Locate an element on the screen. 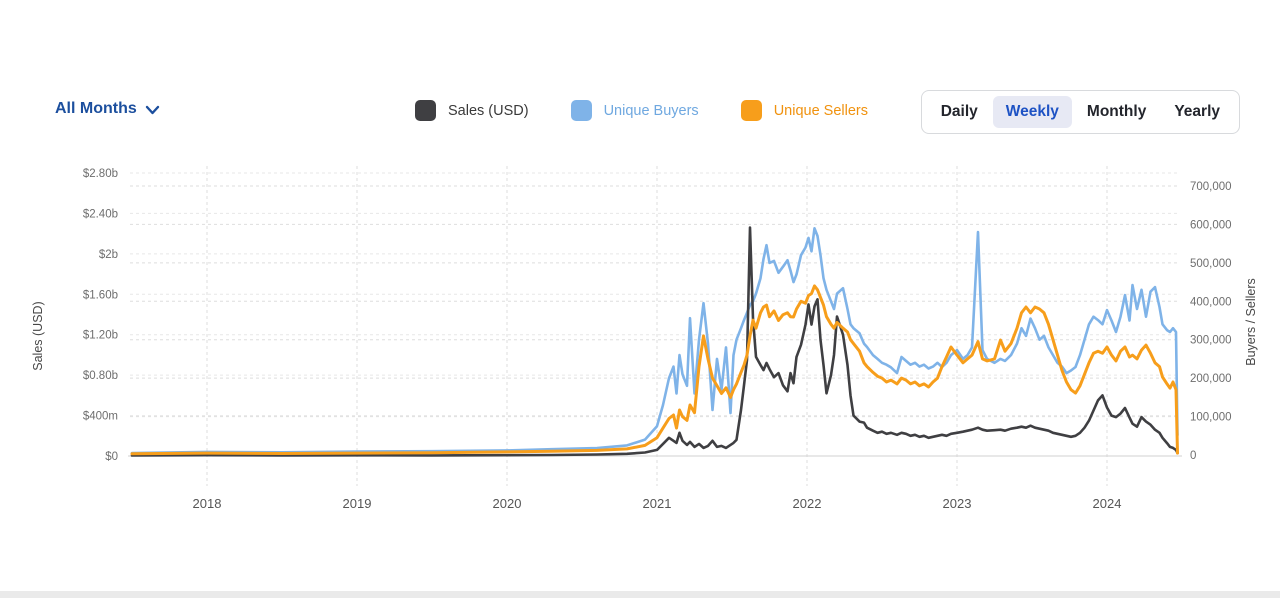  right-tick-label: 100,000 is located at coordinates (1211, 418).